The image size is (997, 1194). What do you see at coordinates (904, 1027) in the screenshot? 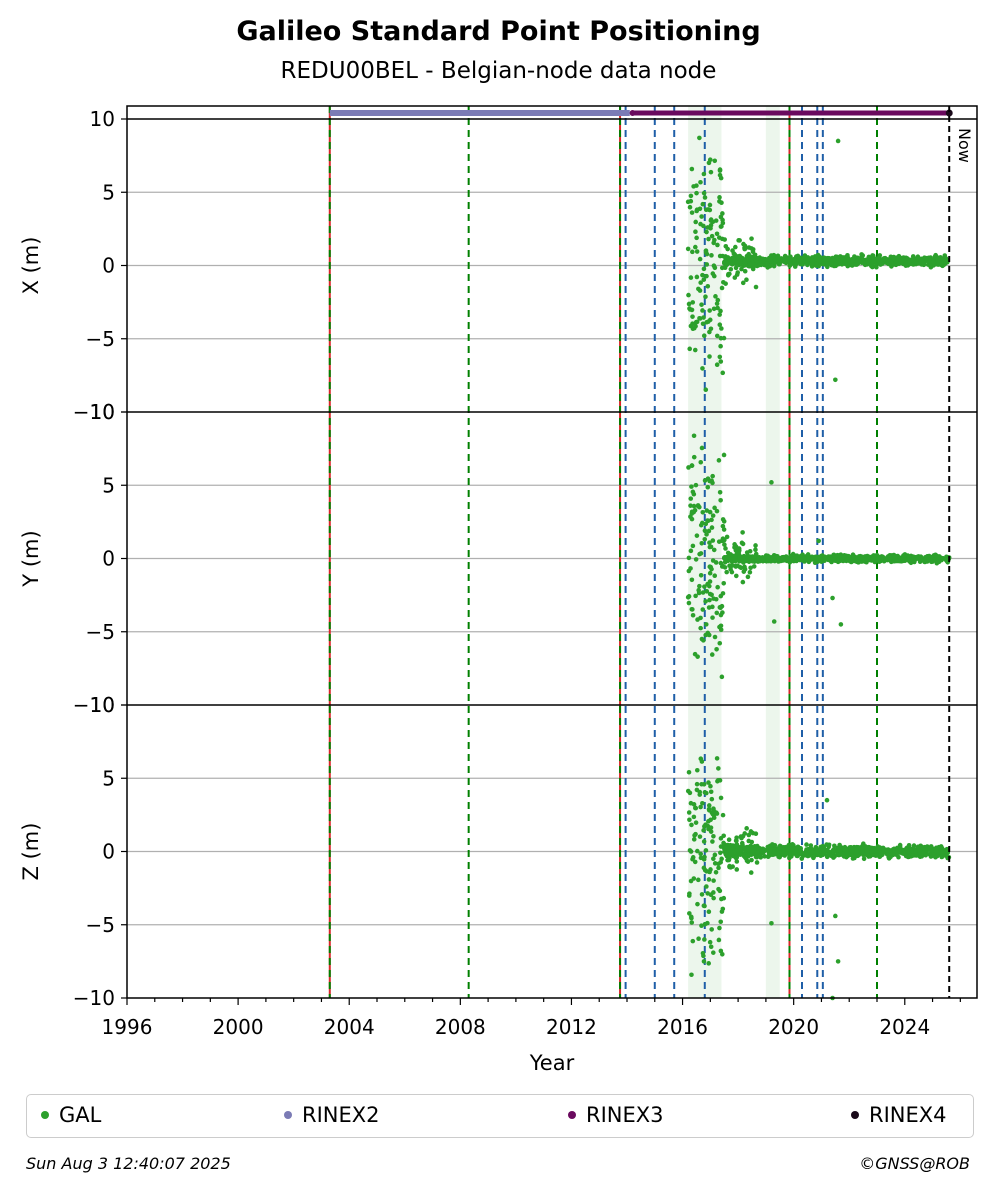
I see `x-tick-label: 2024` at bounding box center [904, 1027].